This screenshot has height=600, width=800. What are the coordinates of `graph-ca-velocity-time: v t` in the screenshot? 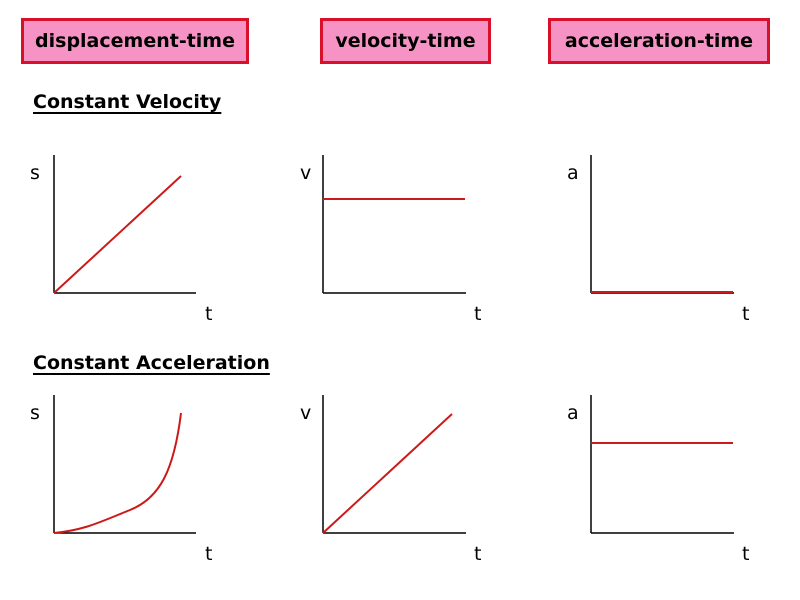 It's located at (390, 480).